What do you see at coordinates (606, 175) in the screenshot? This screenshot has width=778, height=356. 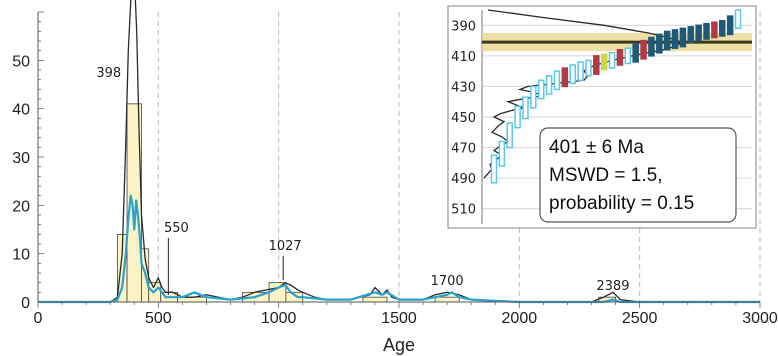 I see `stats-line: MSWD = 1.5,` at bounding box center [606, 175].